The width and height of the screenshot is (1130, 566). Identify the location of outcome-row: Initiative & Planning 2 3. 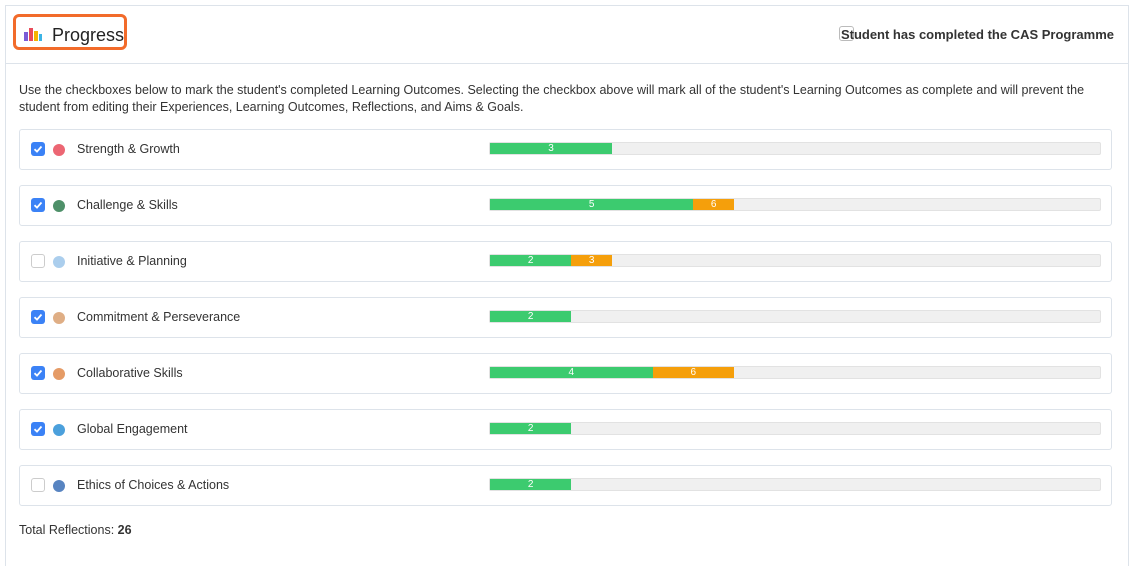
(565, 261).